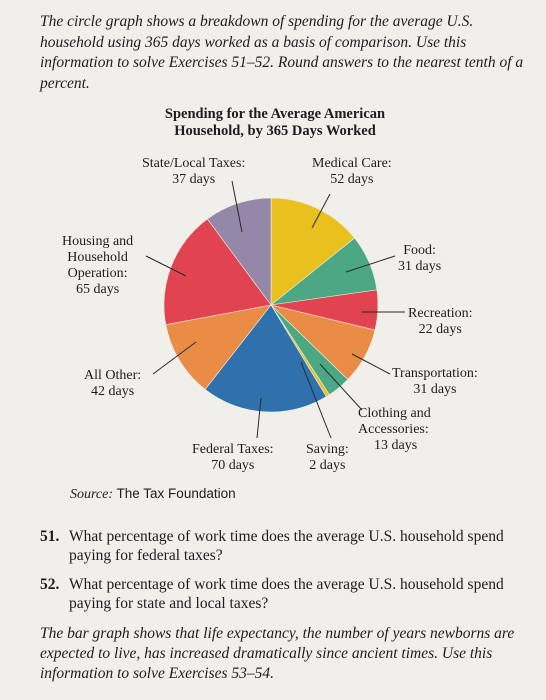 The height and width of the screenshot is (700, 546). I want to click on pie-slice-federal-taxes, so click(265, 358).